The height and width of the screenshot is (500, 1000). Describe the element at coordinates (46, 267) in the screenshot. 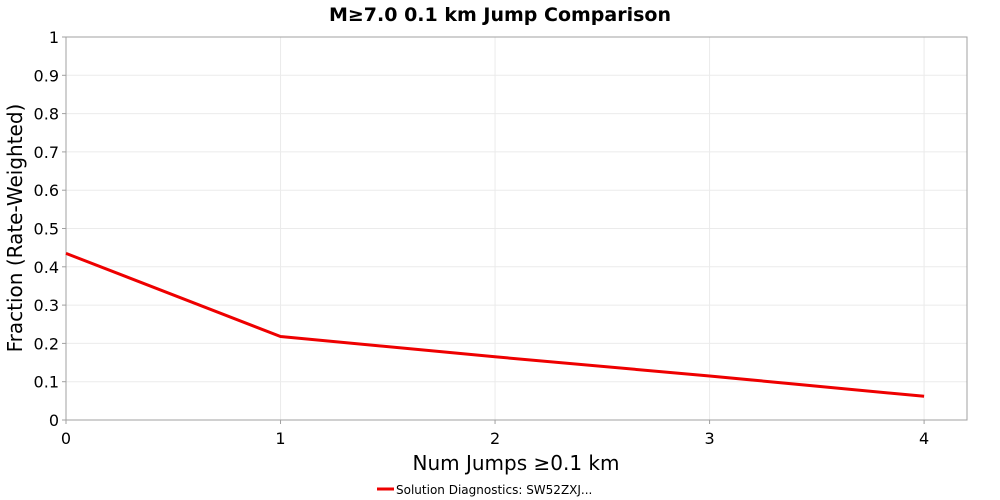

I see `y-tick-label: 0.4` at that location.